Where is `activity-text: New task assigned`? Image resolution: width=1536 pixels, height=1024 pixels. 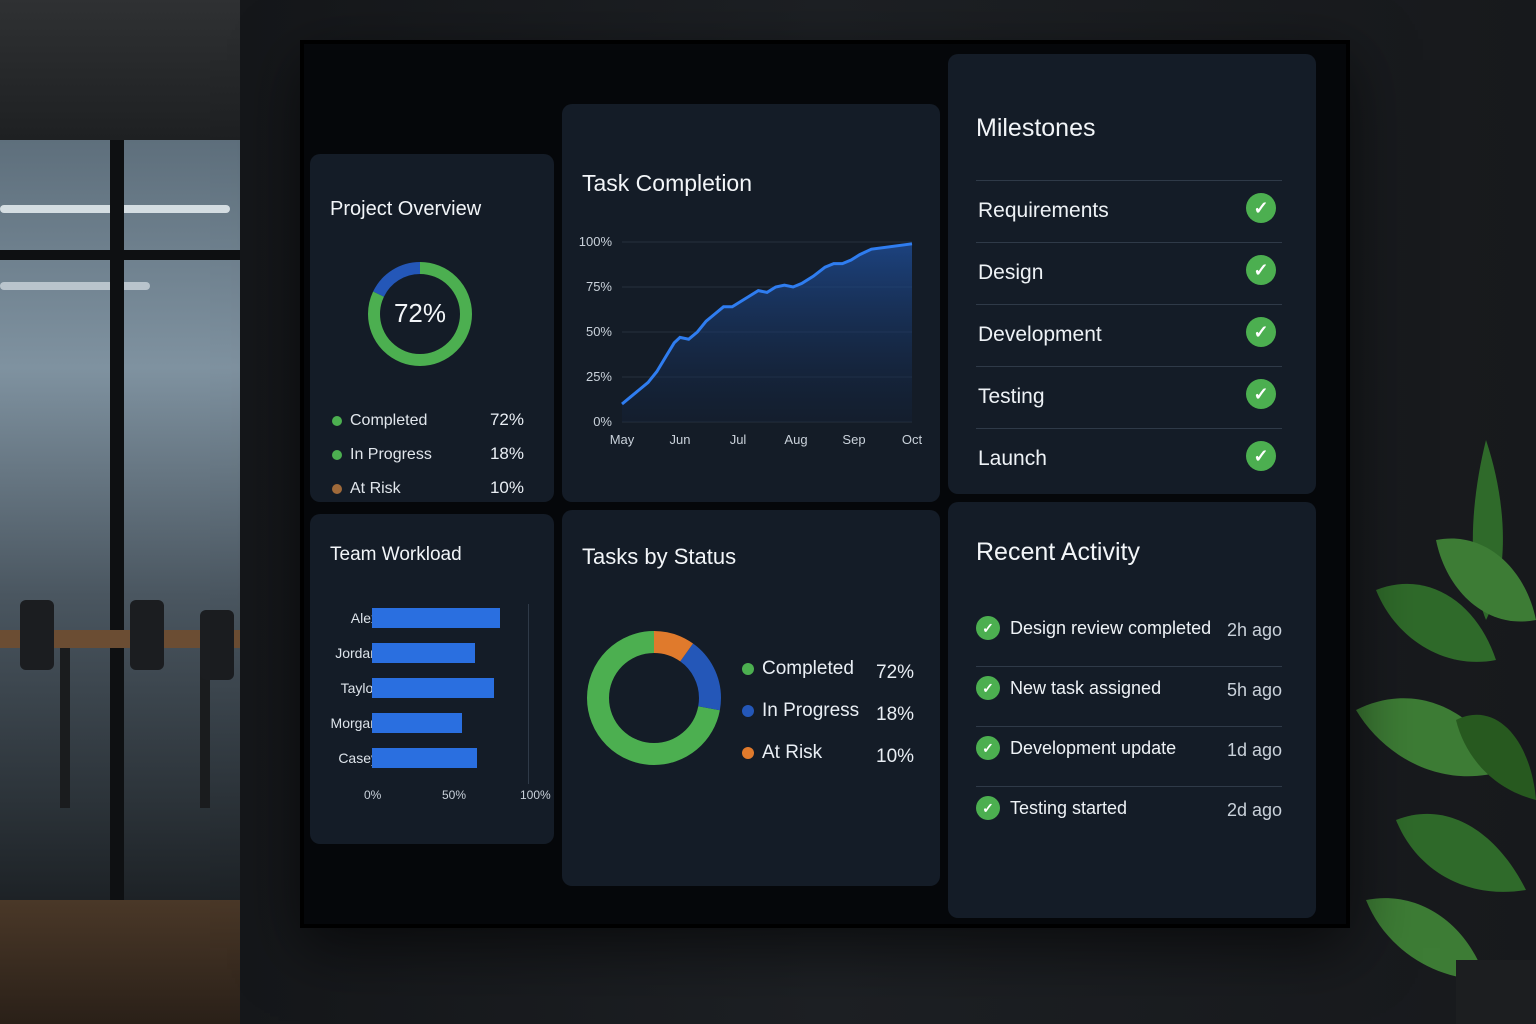 activity-text: New task assigned is located at coordinates (1086, 688).